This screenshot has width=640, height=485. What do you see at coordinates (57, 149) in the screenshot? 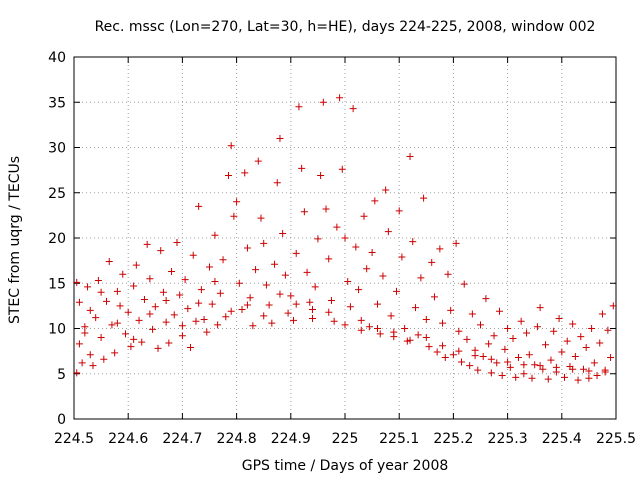
I see `y-tick-label: 30` at bounding box center [57, 149].